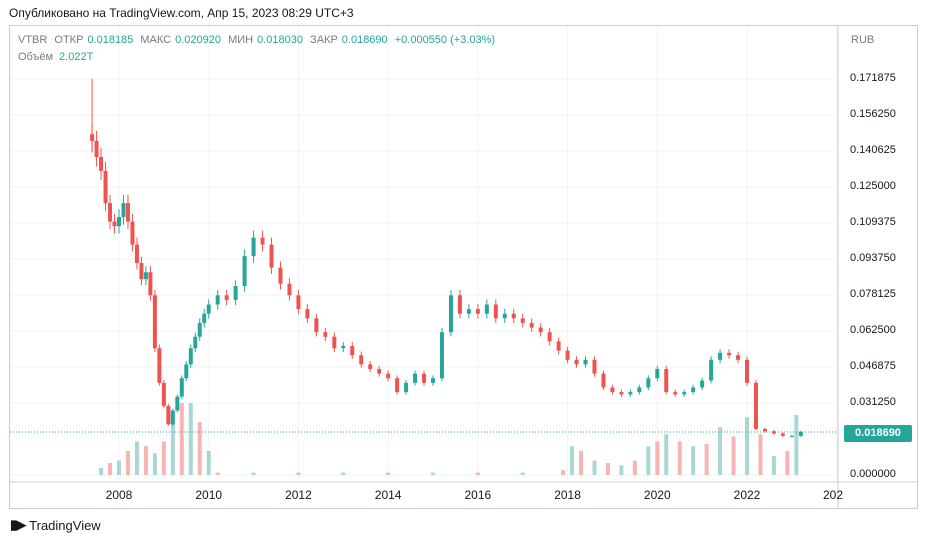  I want to click on x-tick-label: 202, so click(833, 495).